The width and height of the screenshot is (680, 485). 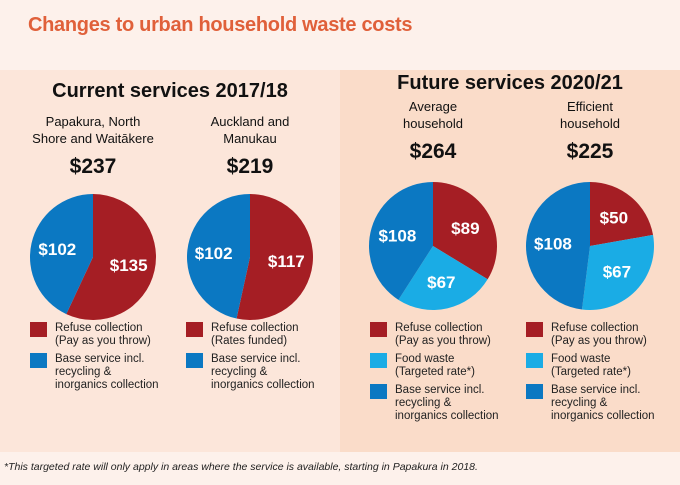 I want to click on legend-label: Refuse collection (Rates funded), so click(x=255, y=334).